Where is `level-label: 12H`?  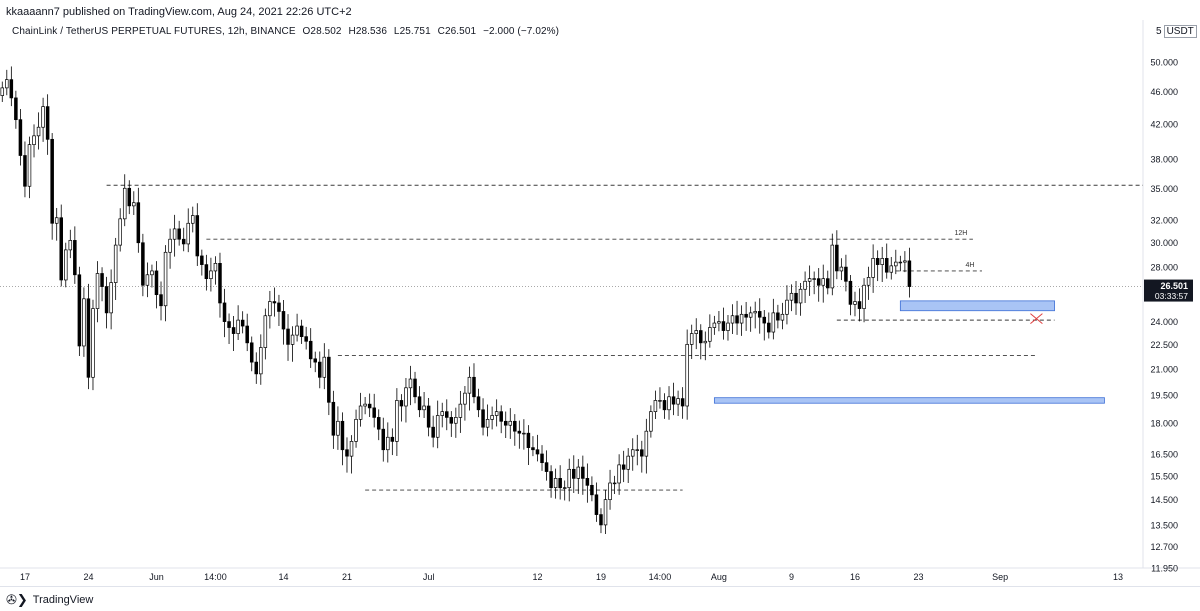
level-label: 12H is located at coordinates (960, 233).